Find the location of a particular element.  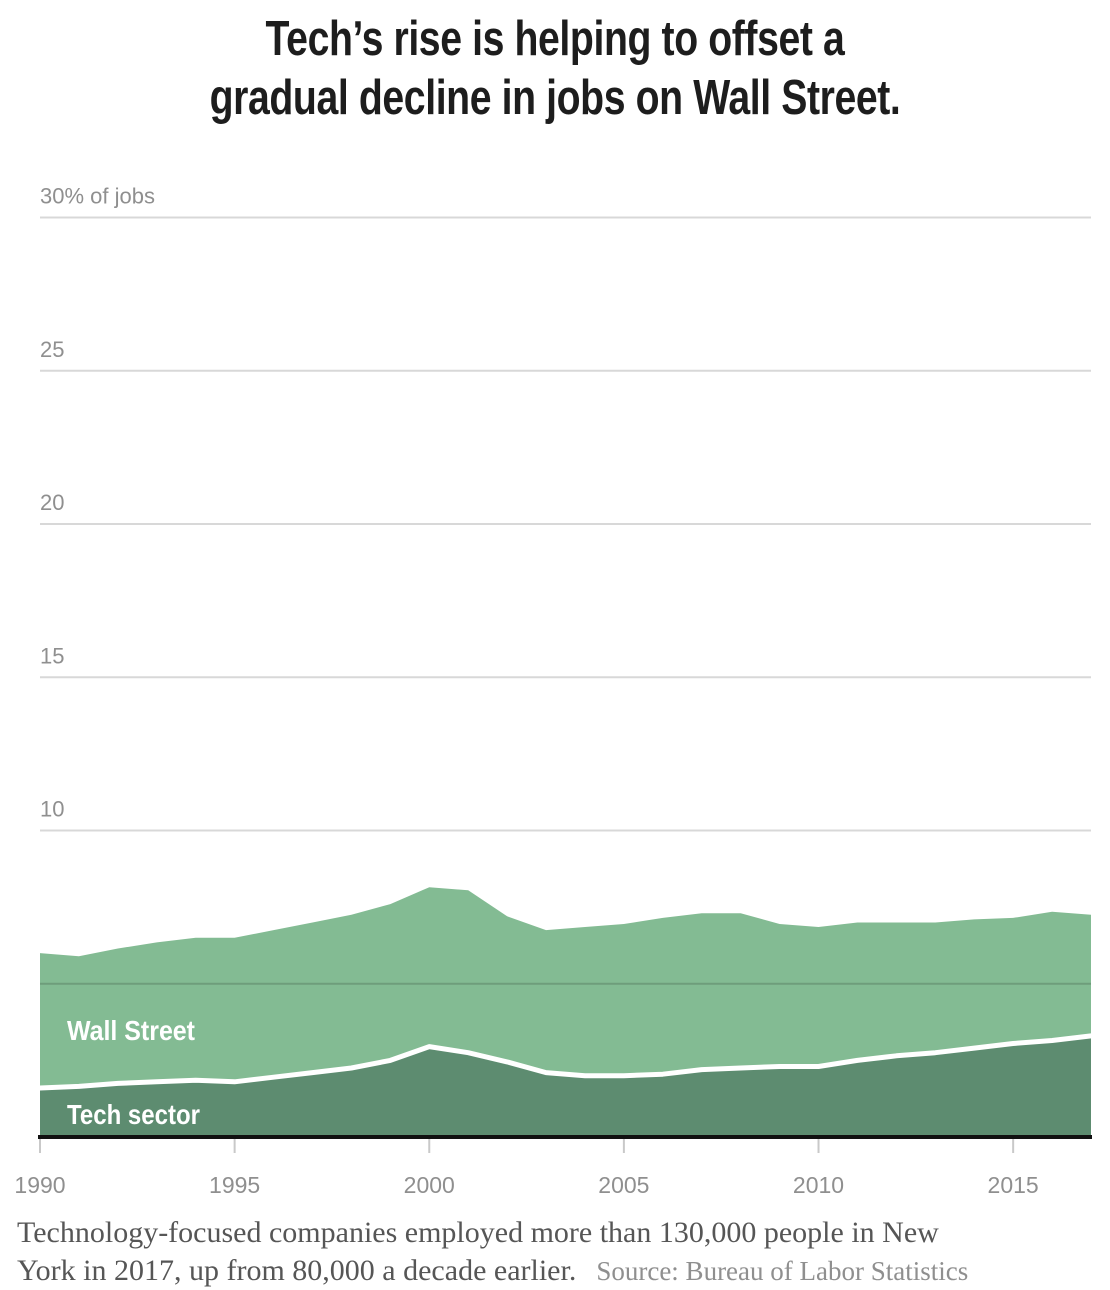

x-axis-label-2005: 2005 is located at coordinates (623, 1185).